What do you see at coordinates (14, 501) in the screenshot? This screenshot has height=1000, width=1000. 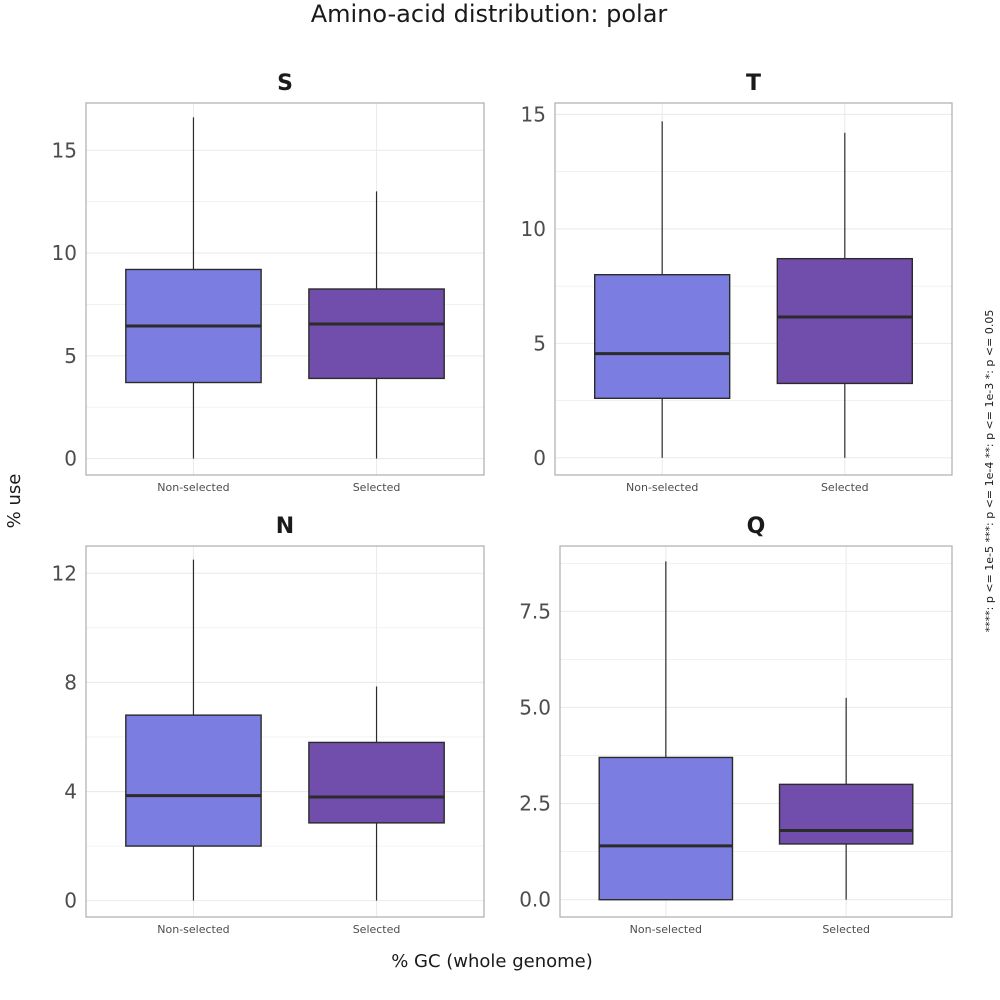 I see `y-axis-label: % use` at bounding box center [14, 501].